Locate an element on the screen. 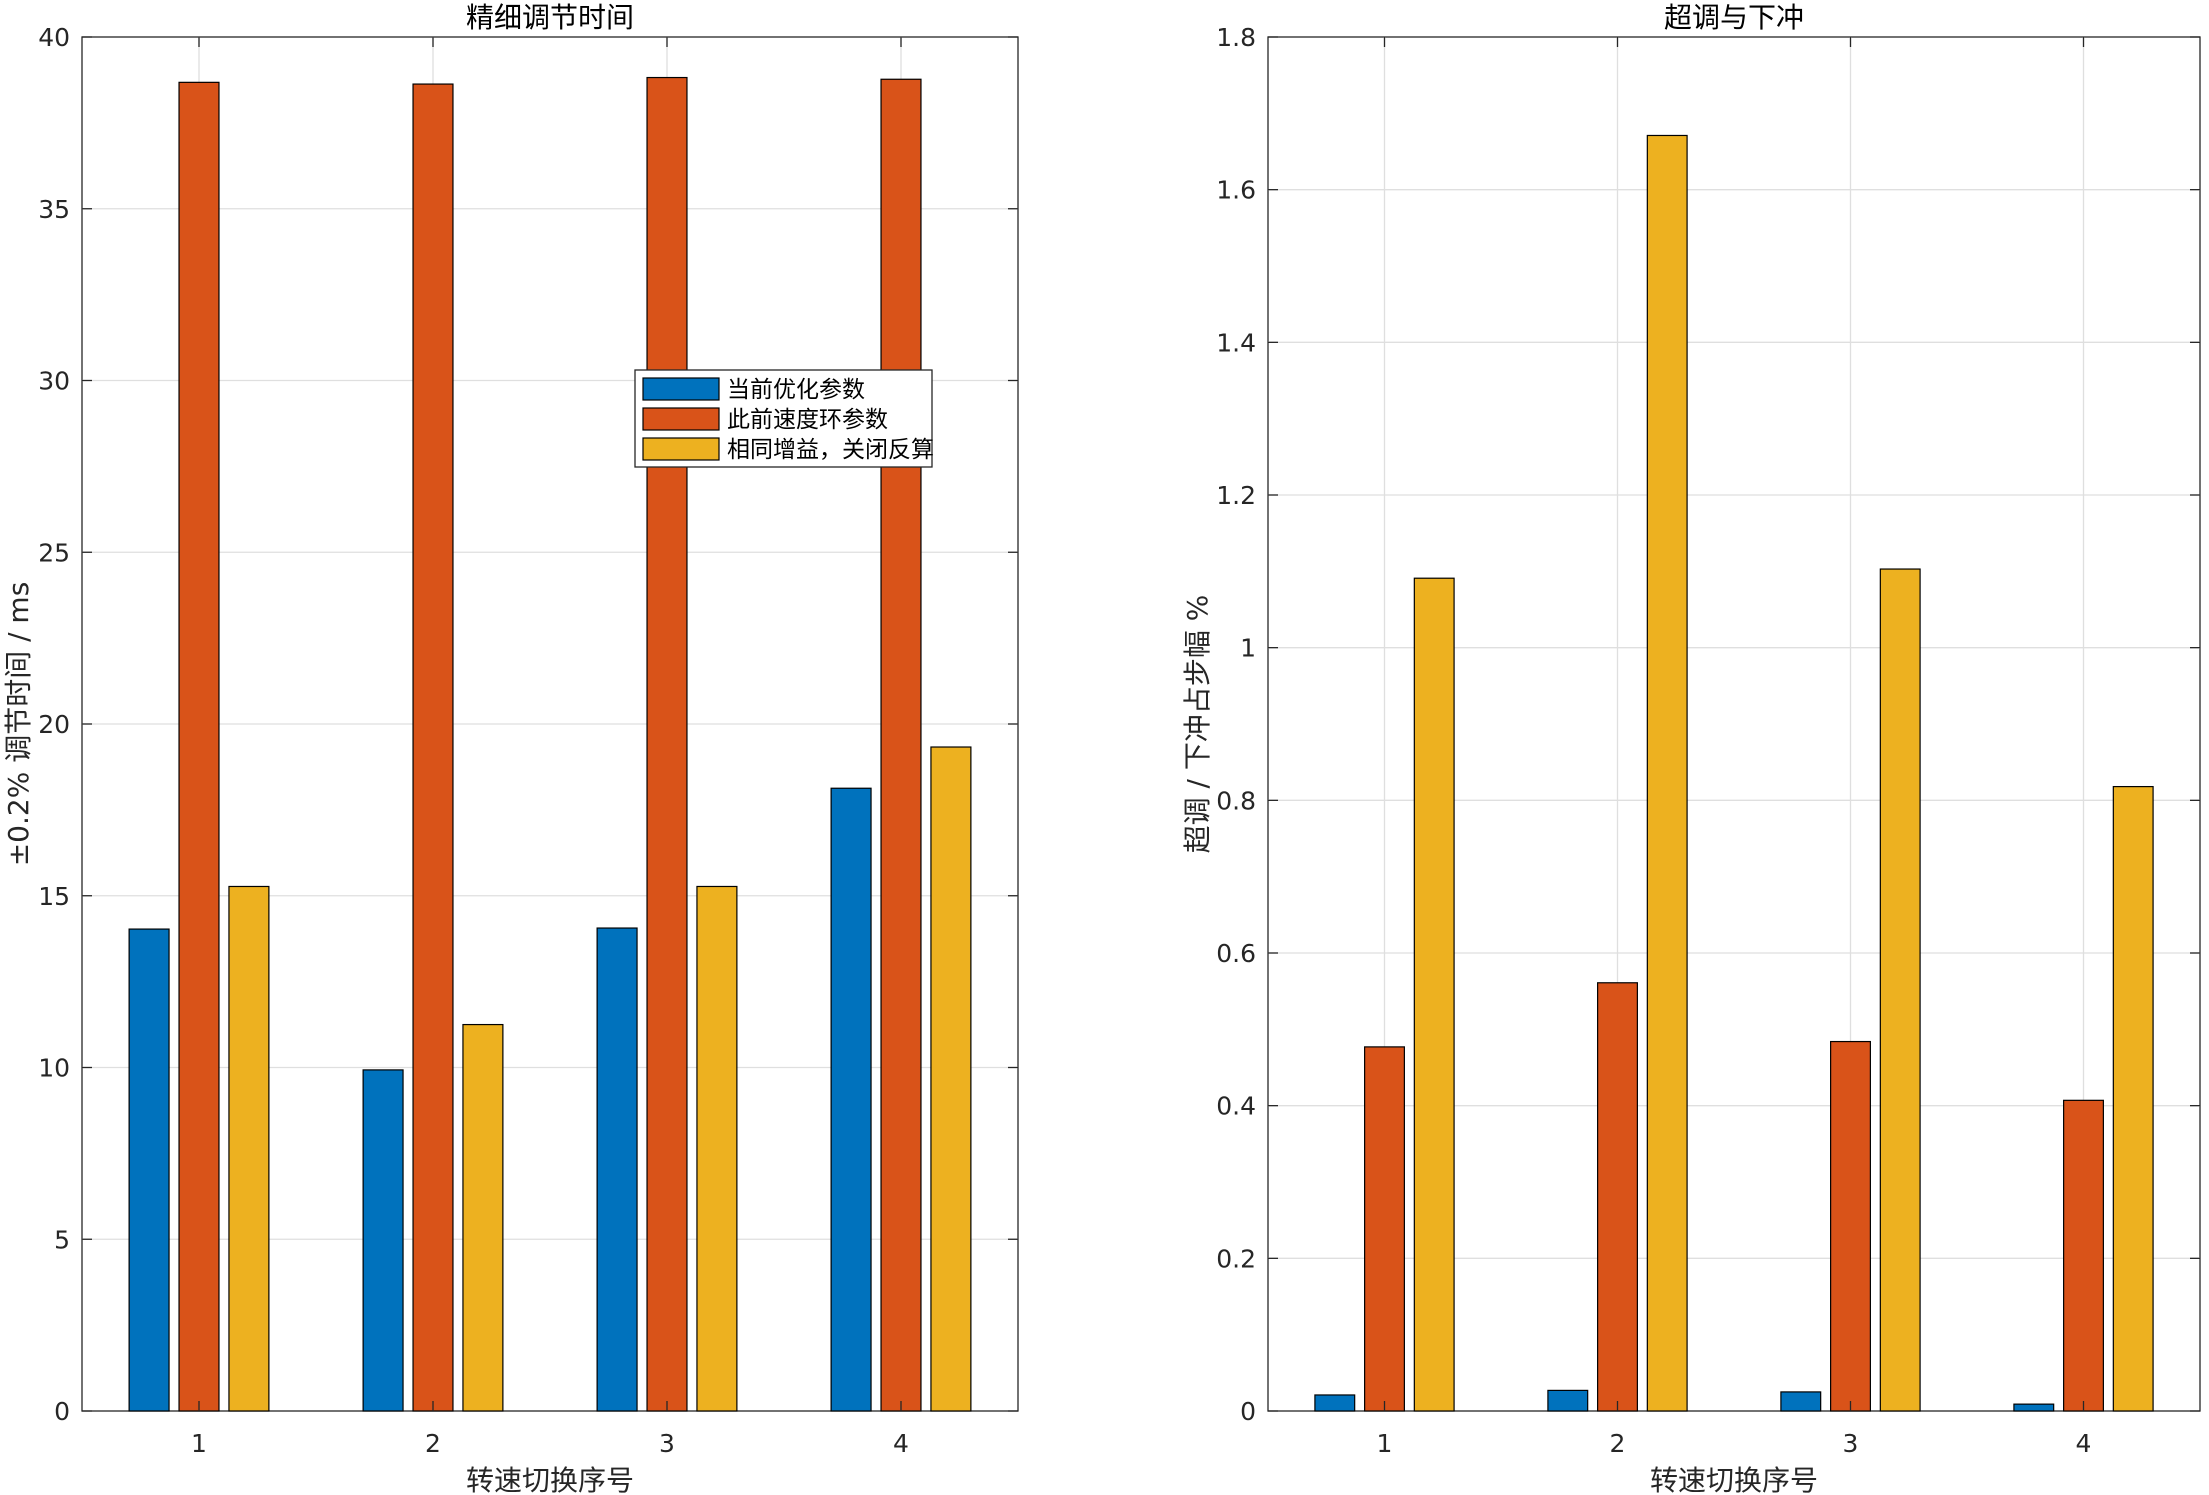 The width and height of the screenshot is (2209, 1495). legend-label-3: 相同增益，关闭反算 is located at coordinates (830, 450).